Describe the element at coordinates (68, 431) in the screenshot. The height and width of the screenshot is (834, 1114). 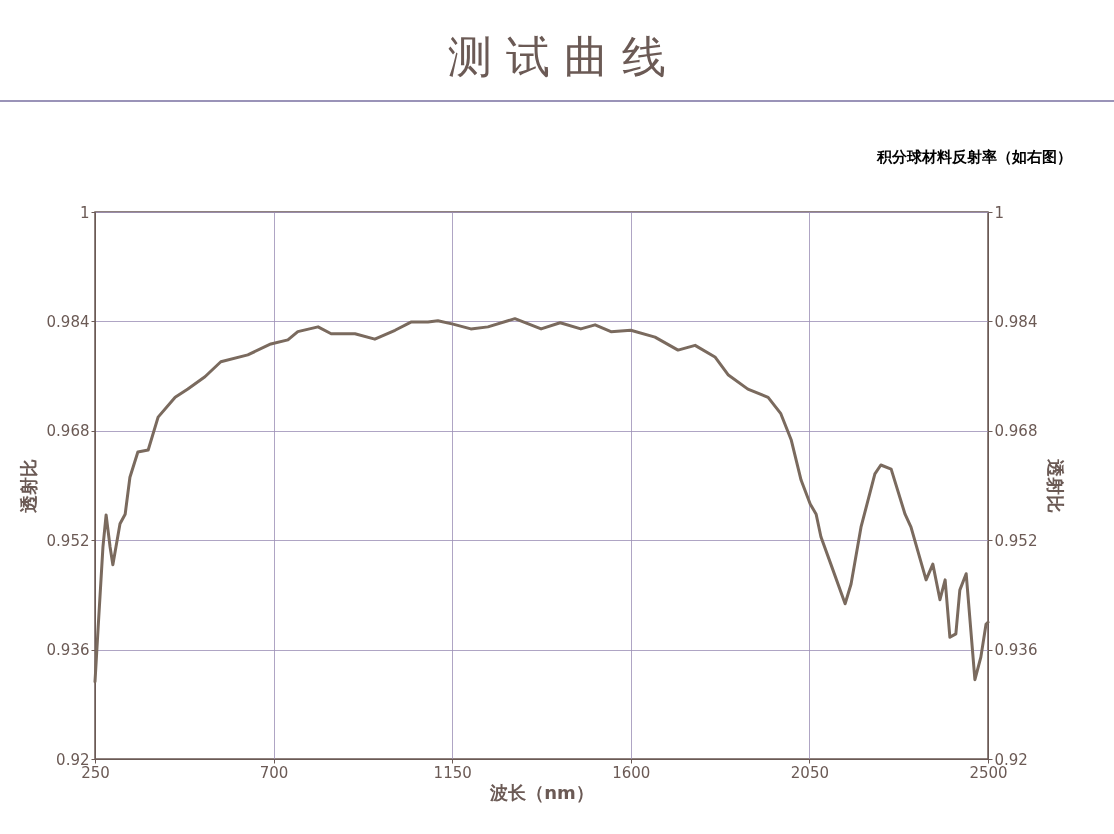
I see `y-tick-label: 0.968` at that location.